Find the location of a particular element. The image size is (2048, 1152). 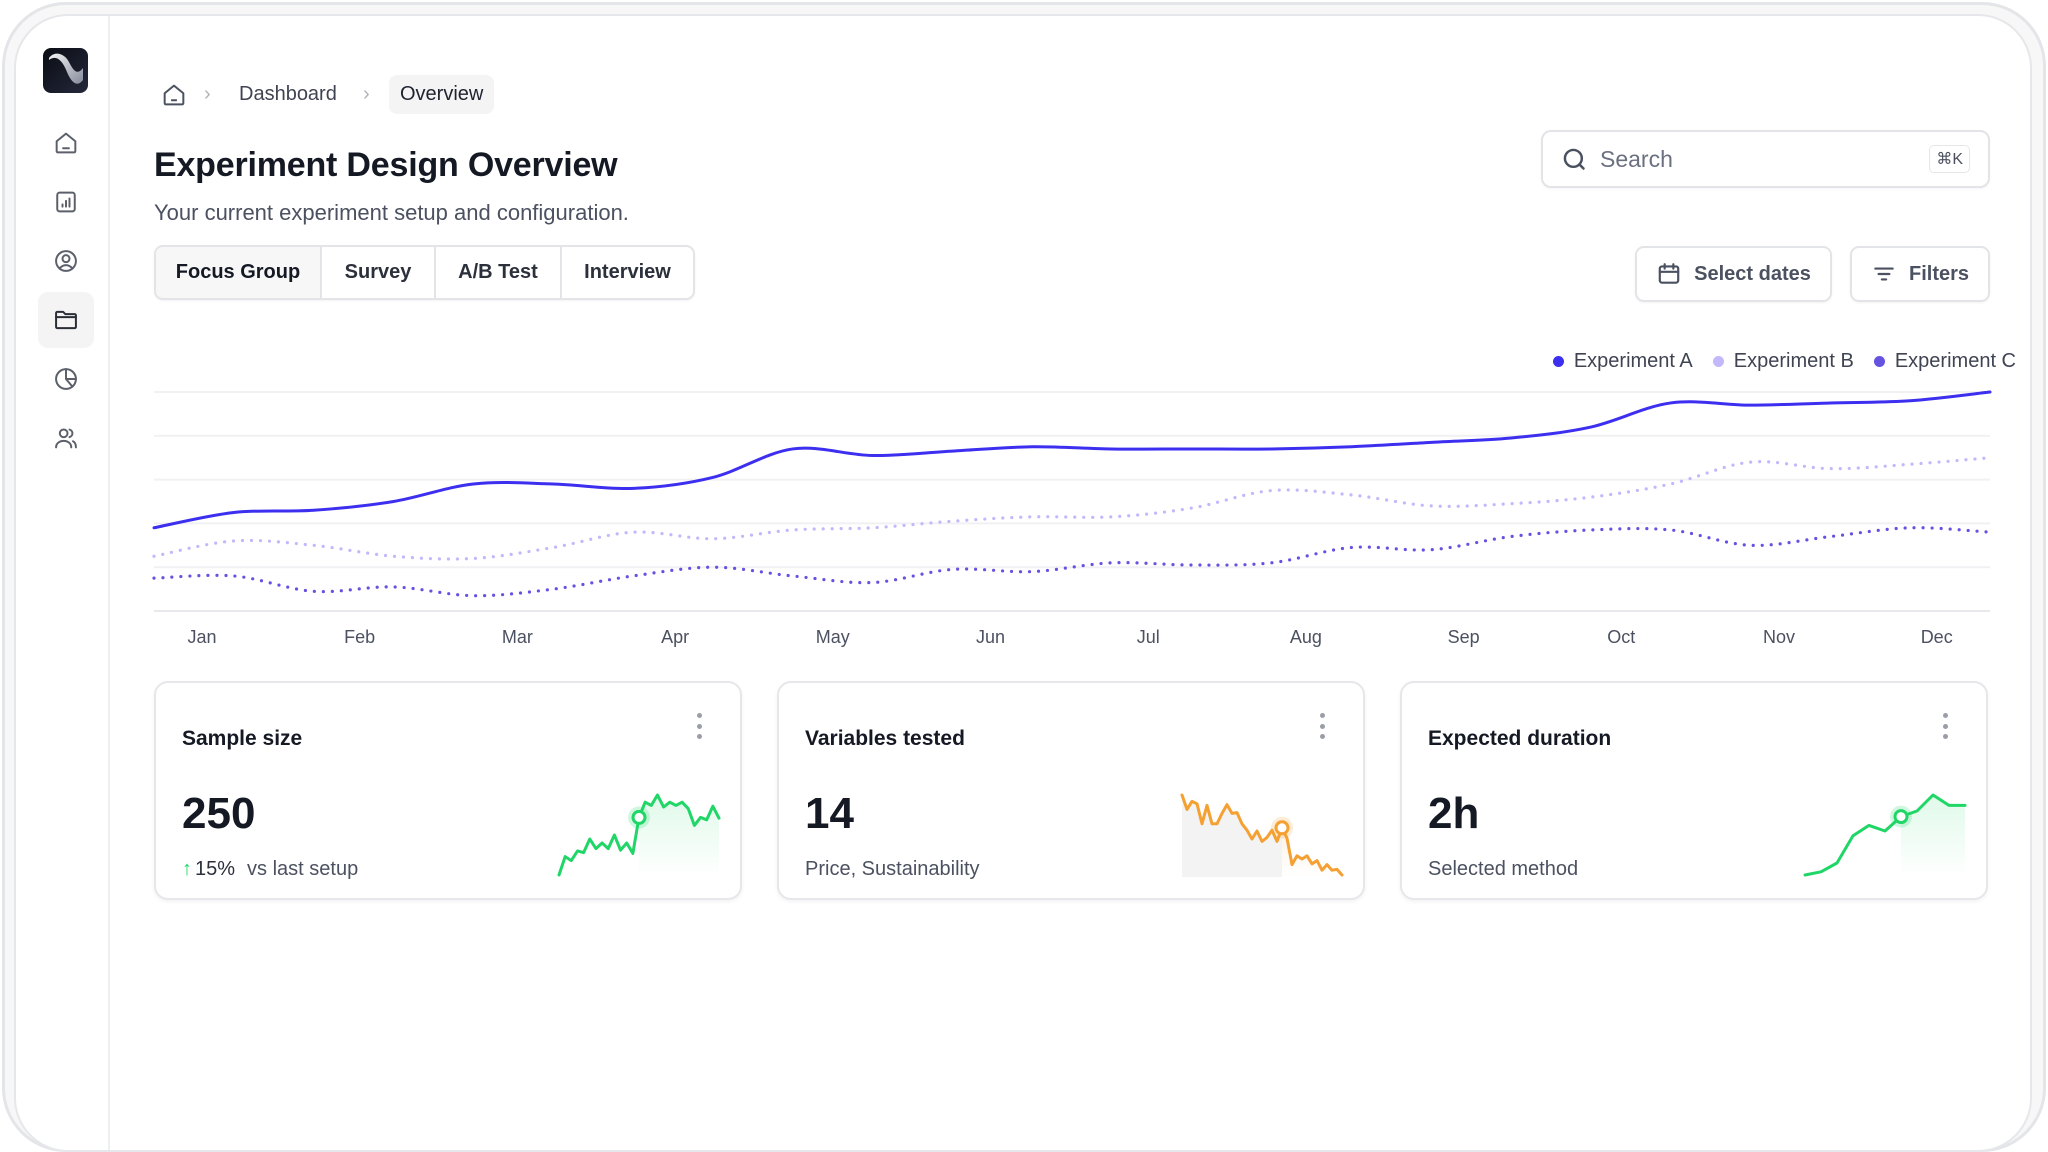

delta: ↑15% is located at coordinates (208, 869).